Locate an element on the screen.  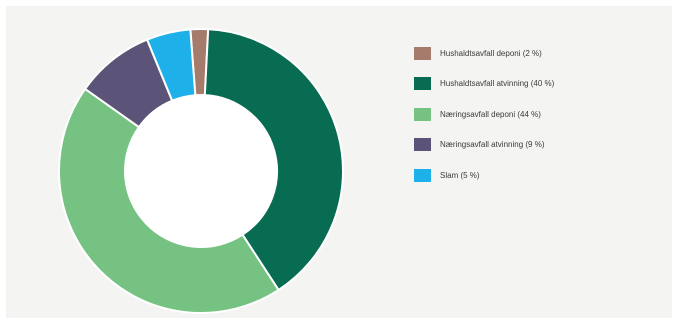
legend-item: Næringsavfall deponi (44 %) is located at coordinates (484, 114).